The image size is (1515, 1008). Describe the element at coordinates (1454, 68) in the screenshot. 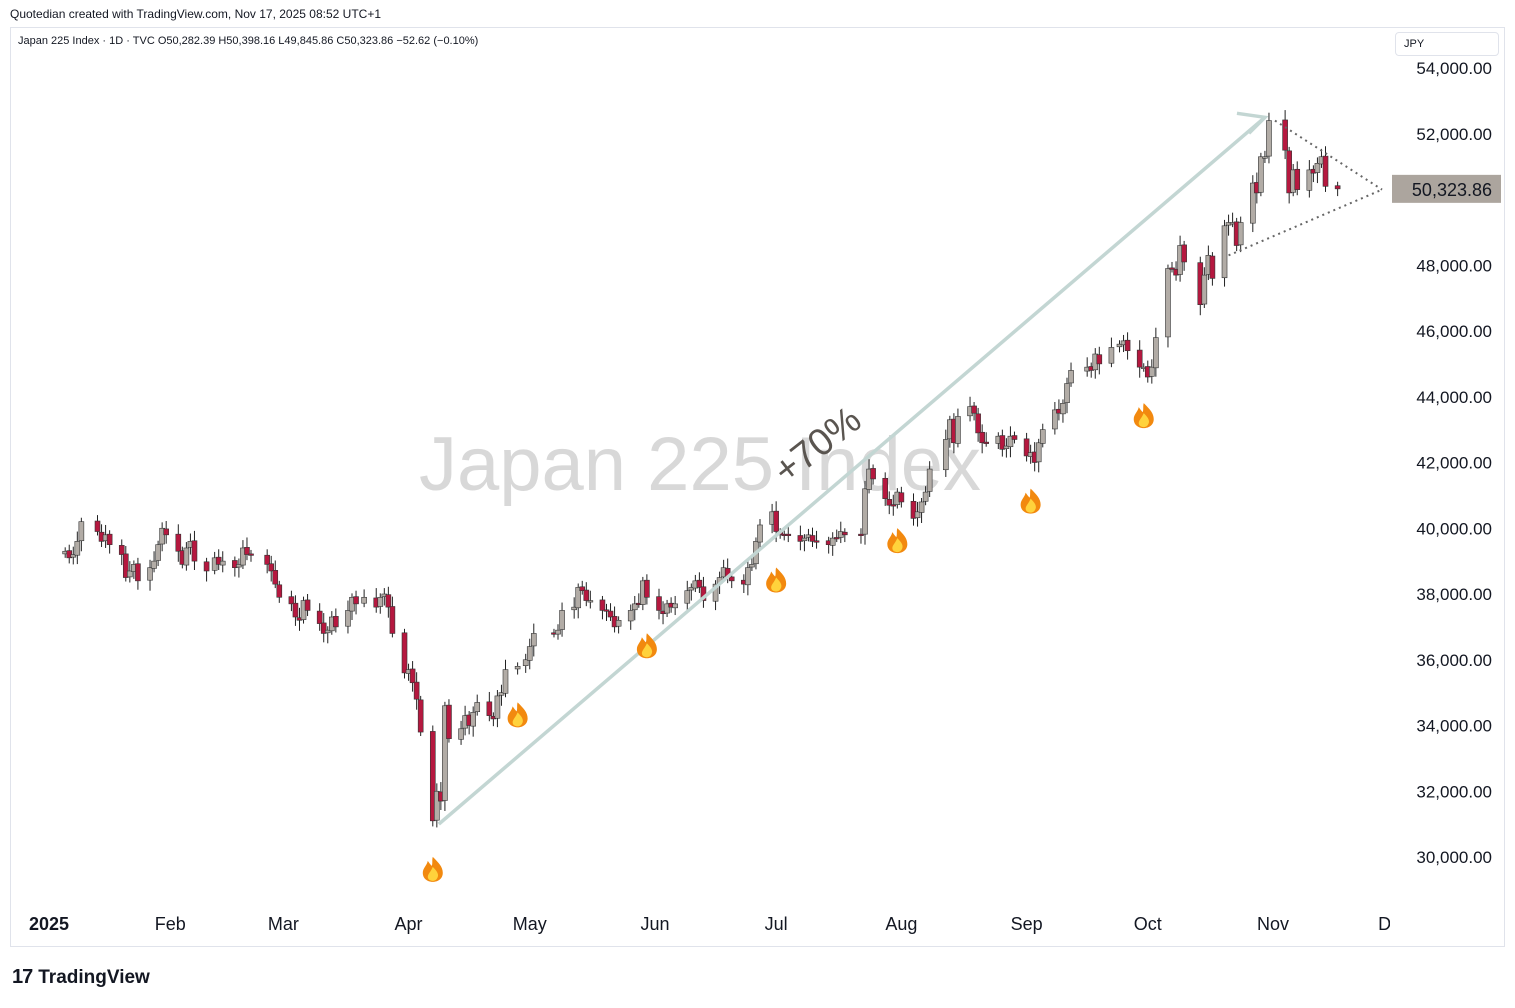

I see `price-tick-label: 54,000.00` at that location.